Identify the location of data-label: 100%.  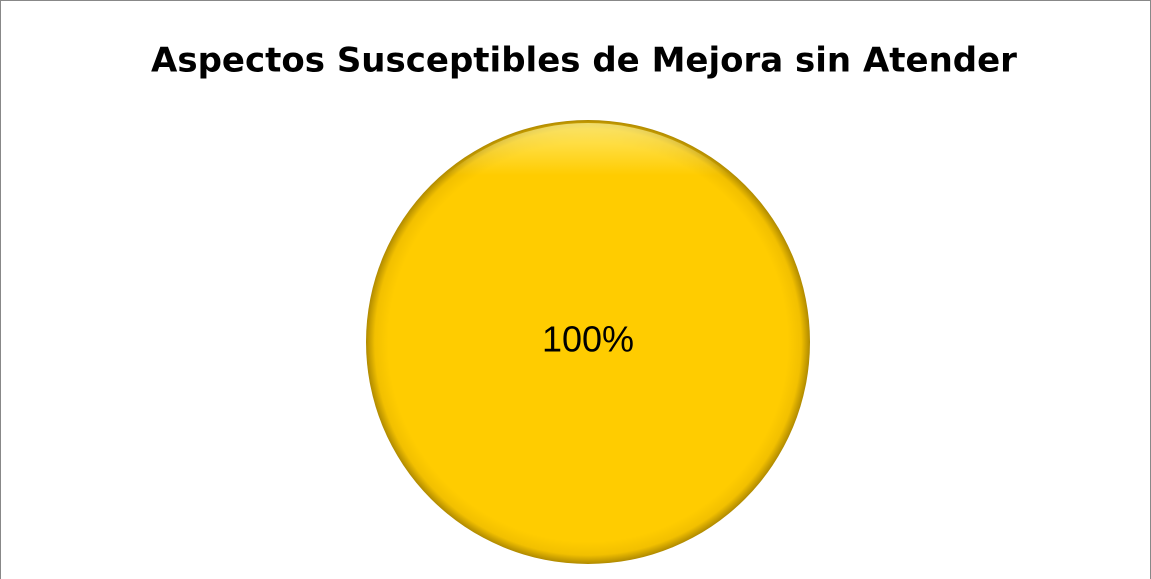
(588, 339).